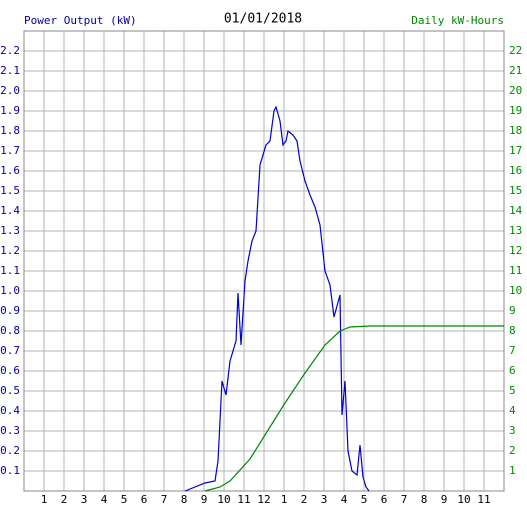 Image resolution: width=527 pixels, height=510 pixels. Describe the element at coordinates (515, 190) in the screenshot. I see `y2-tick-label: 15` at that location.